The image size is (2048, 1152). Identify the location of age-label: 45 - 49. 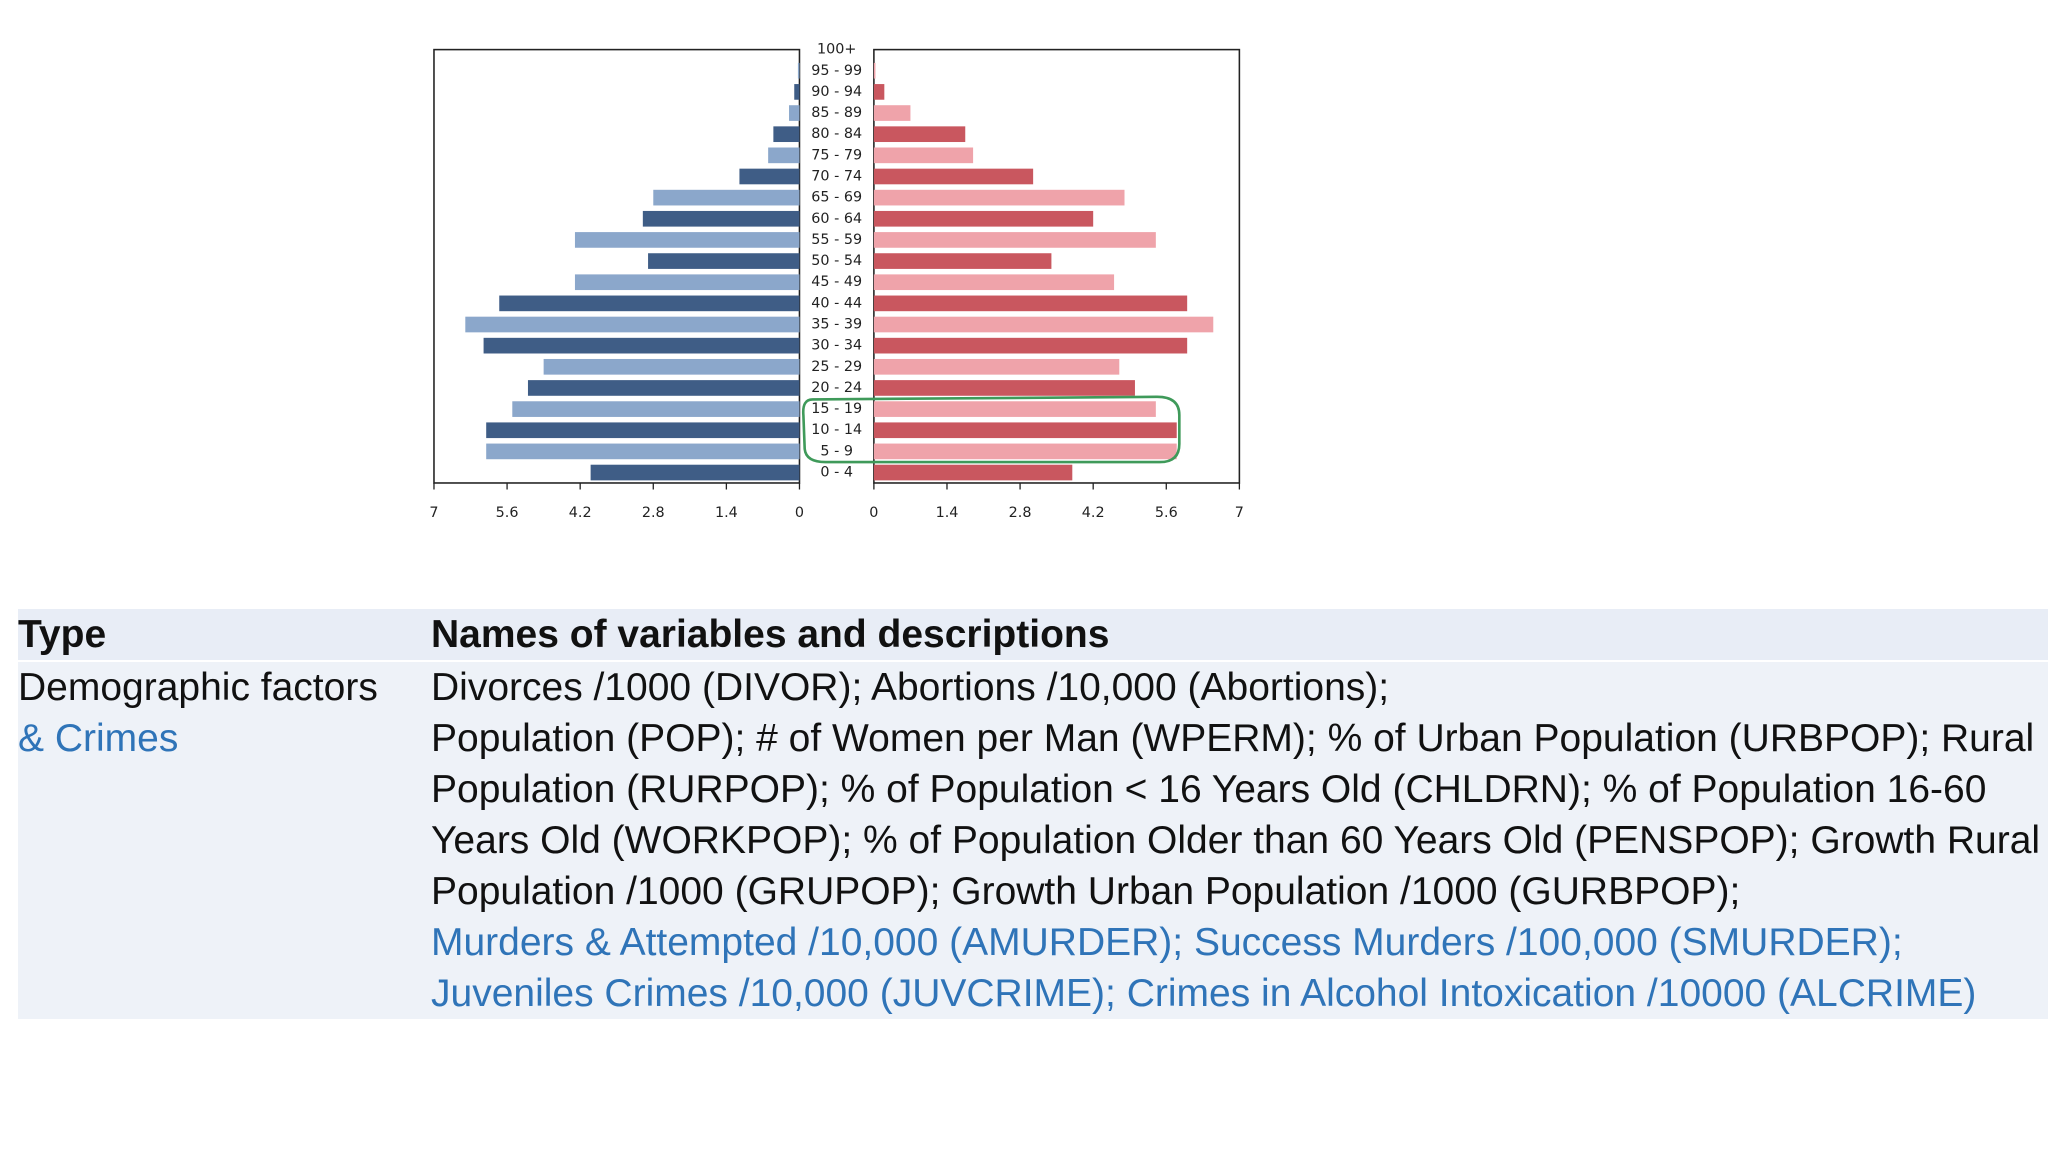
(836, 282).